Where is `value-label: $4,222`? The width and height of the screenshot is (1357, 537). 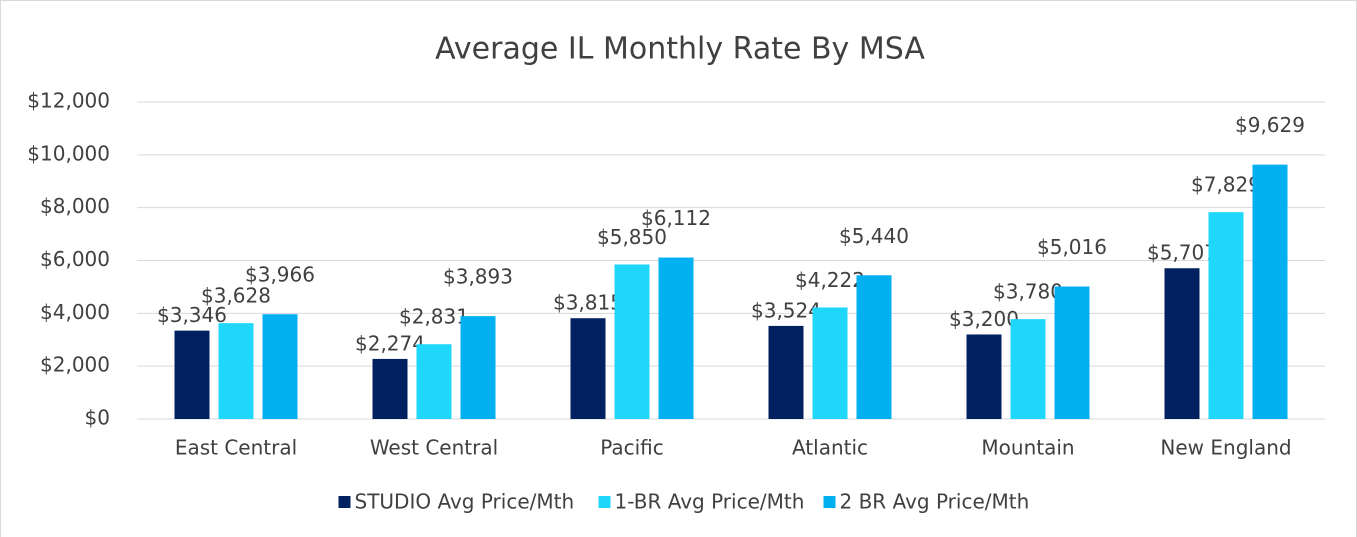 value-label: $4,222 is located at coordinates (830, 280).